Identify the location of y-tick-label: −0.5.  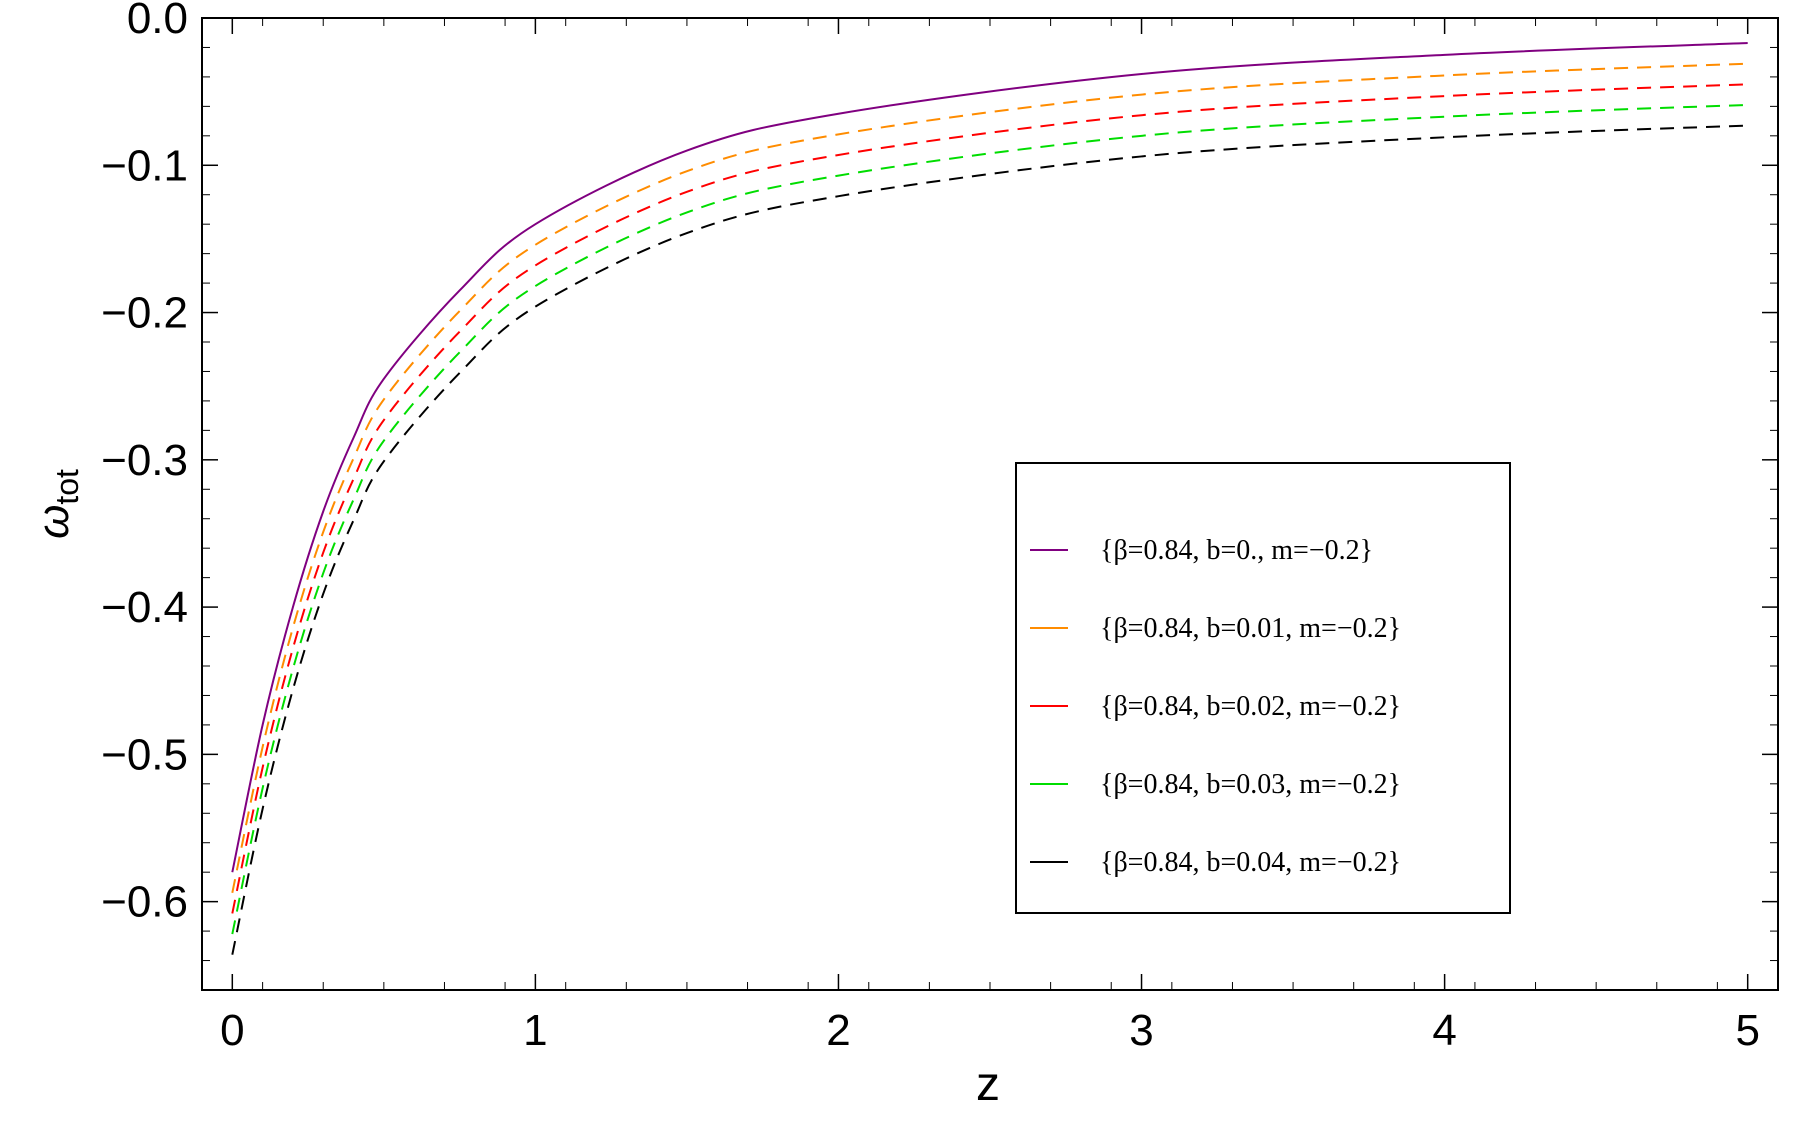
(144, 754).